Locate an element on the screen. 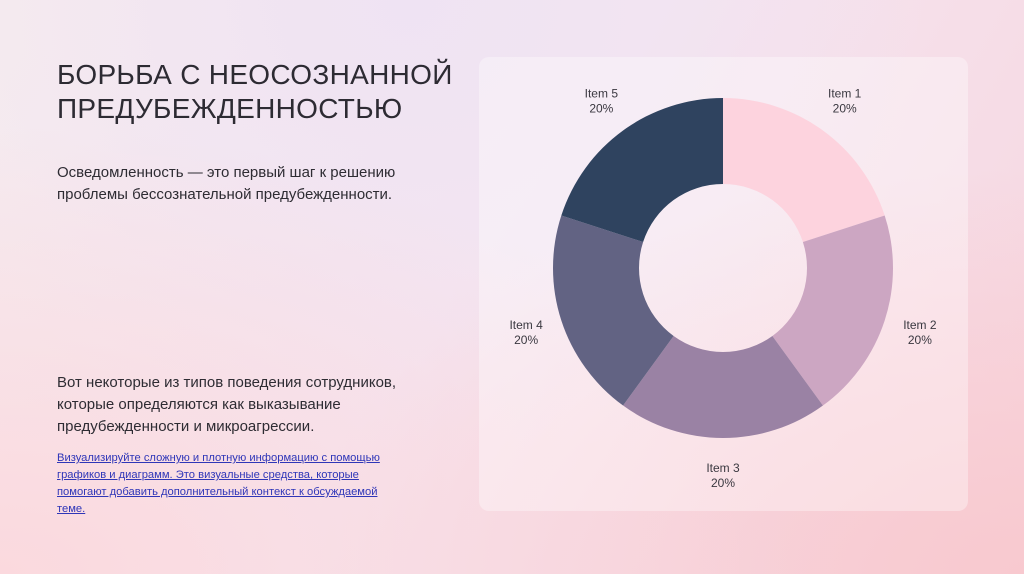  slice-label-1: Item 1 is located at coordinates (845, 94).